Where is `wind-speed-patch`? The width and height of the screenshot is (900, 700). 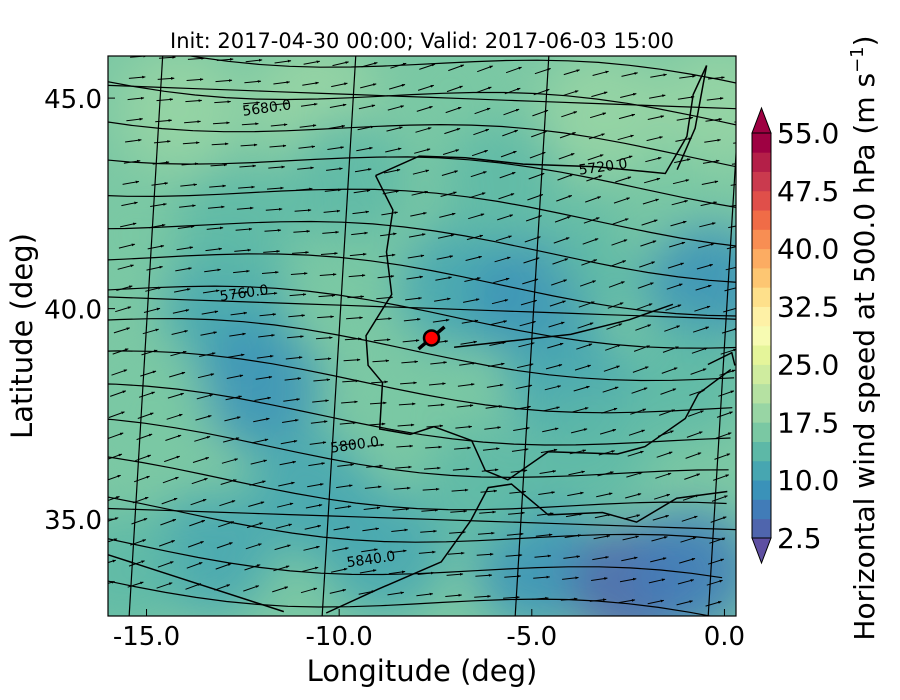 wind-speed-patch is located at coordinates (603, 115).